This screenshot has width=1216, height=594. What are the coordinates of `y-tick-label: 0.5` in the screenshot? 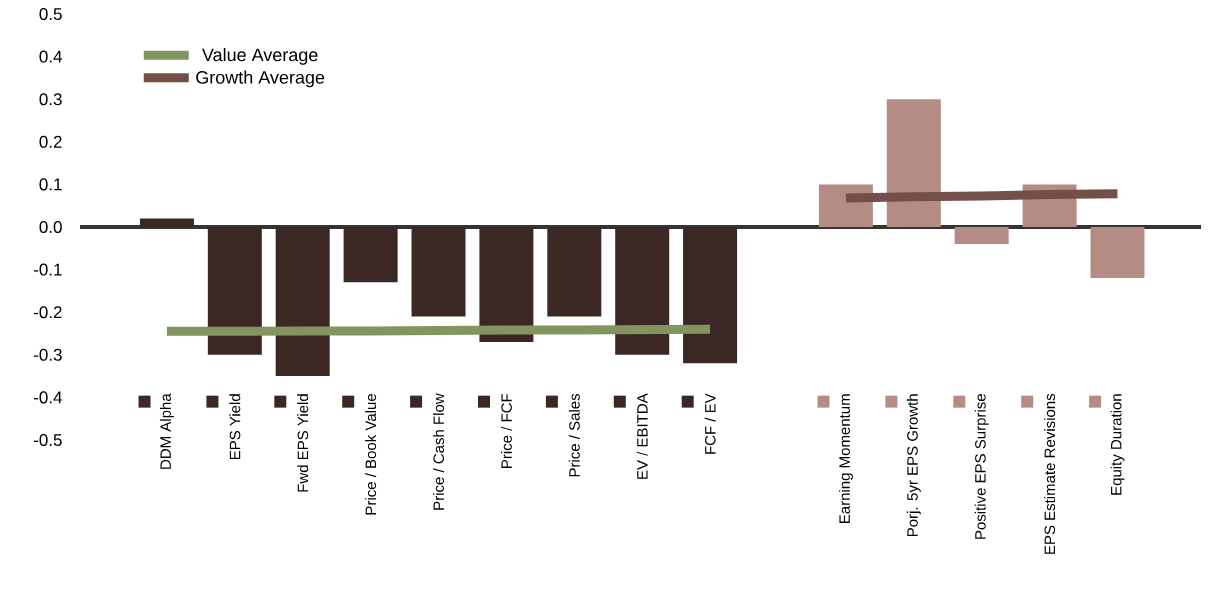 It's located at (50, 14).